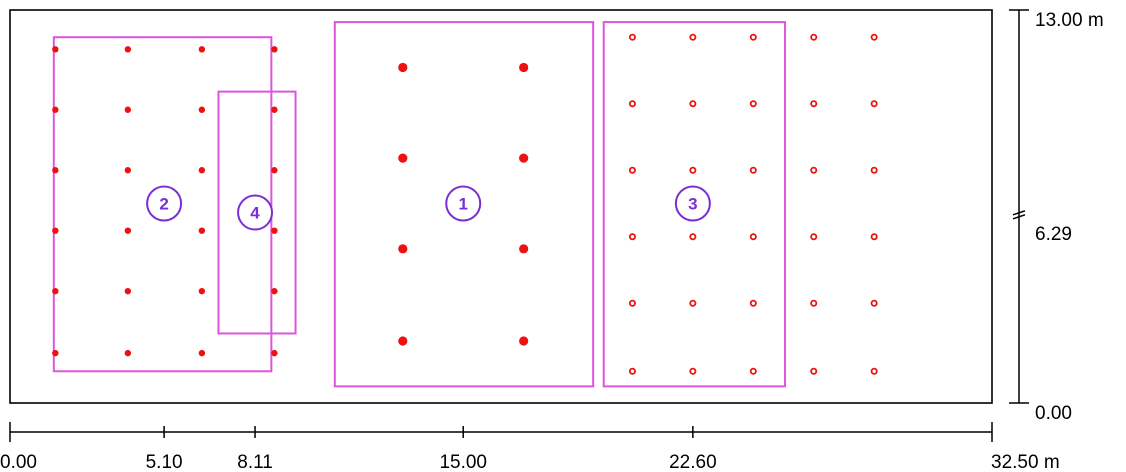 The width and height of the screenshot is (1126, 472). What do you see at coordinates (1069, 20) in the screenshot?
I see `y-tick-label: 13.00 m` at bounding box center [1069, 20].